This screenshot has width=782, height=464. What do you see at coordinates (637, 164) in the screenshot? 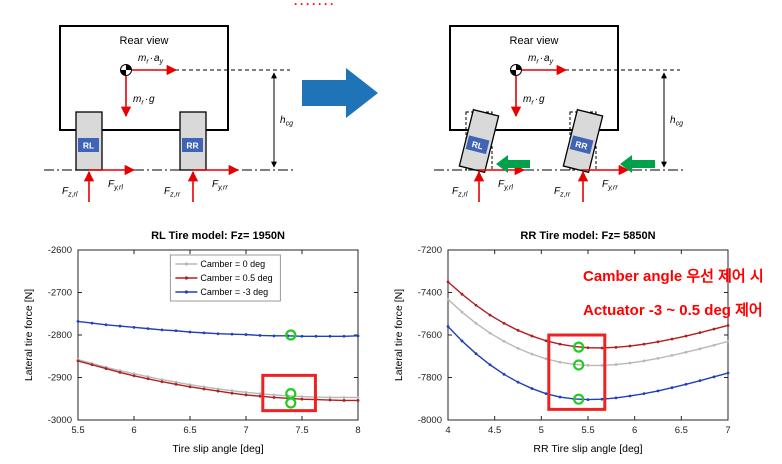
I see `actuator-arrow-rr` at bounding box center [637, 164].